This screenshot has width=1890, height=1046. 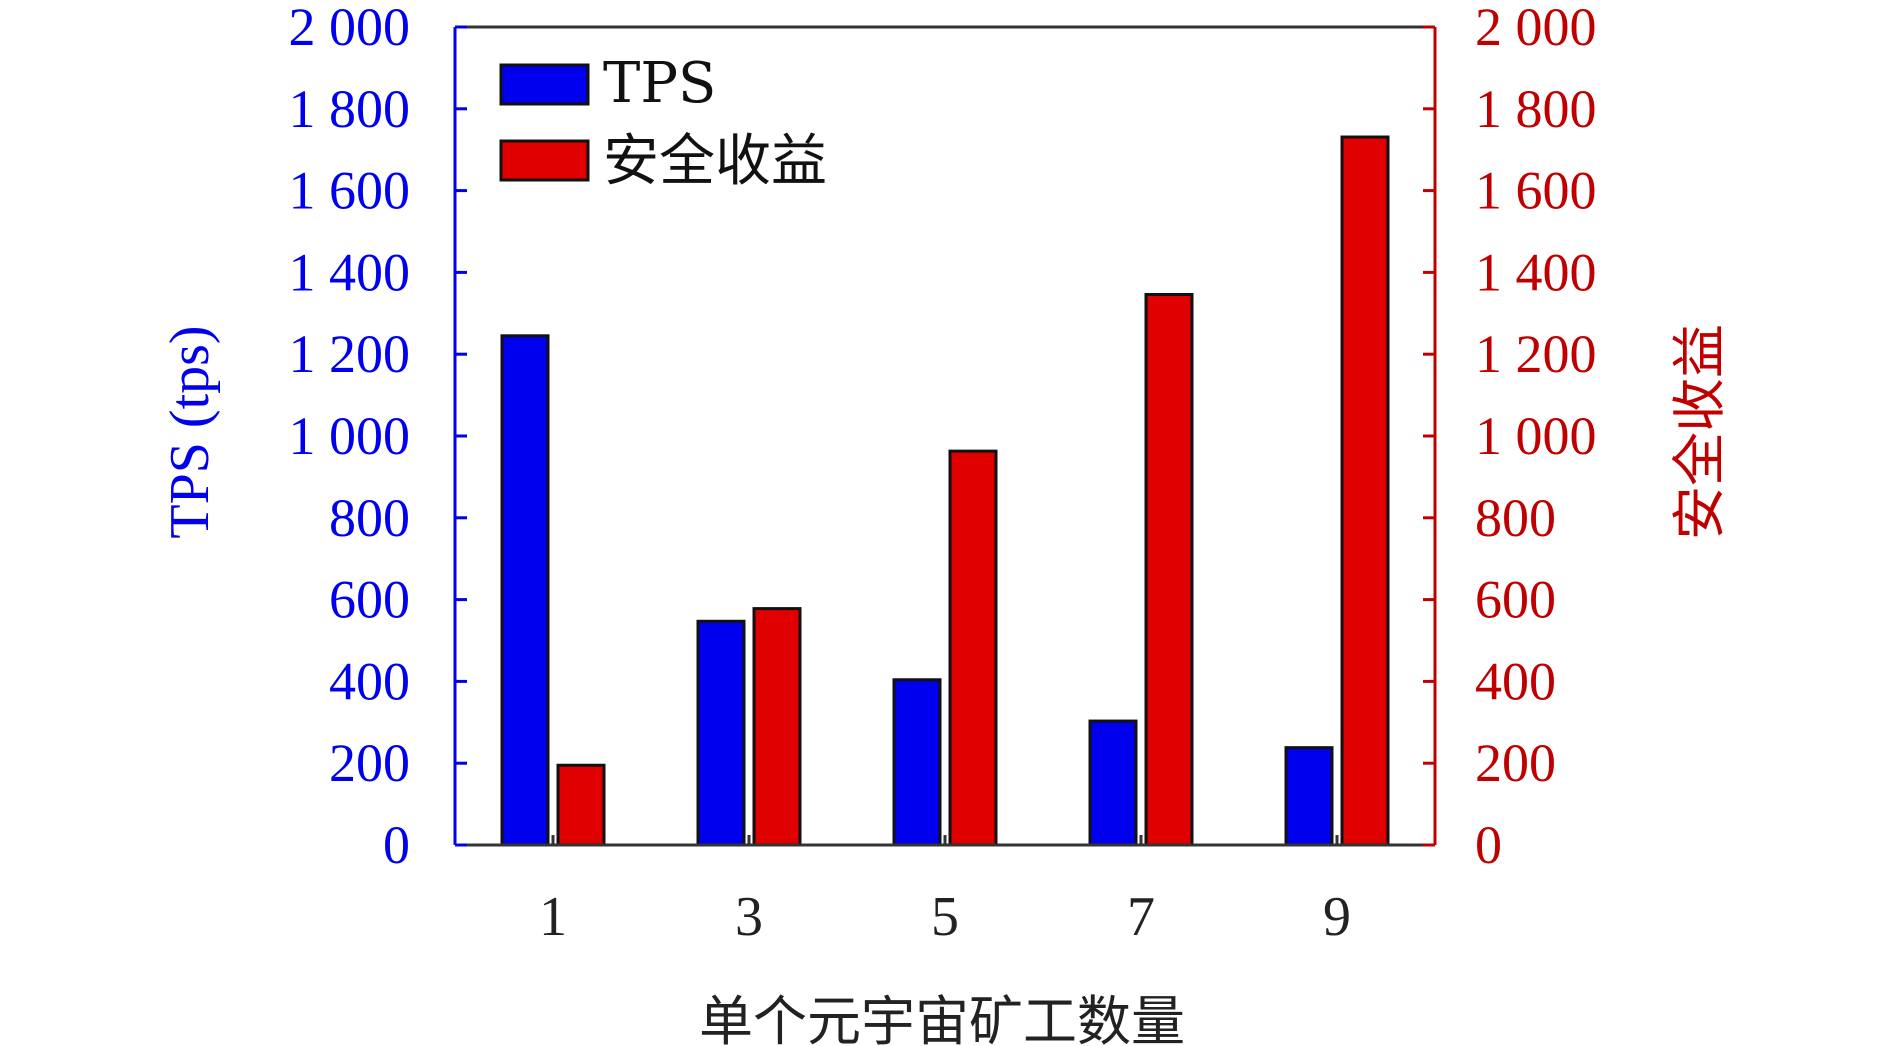 I want to click on y-left-tick-label: 400, so click(x=369, y=681).